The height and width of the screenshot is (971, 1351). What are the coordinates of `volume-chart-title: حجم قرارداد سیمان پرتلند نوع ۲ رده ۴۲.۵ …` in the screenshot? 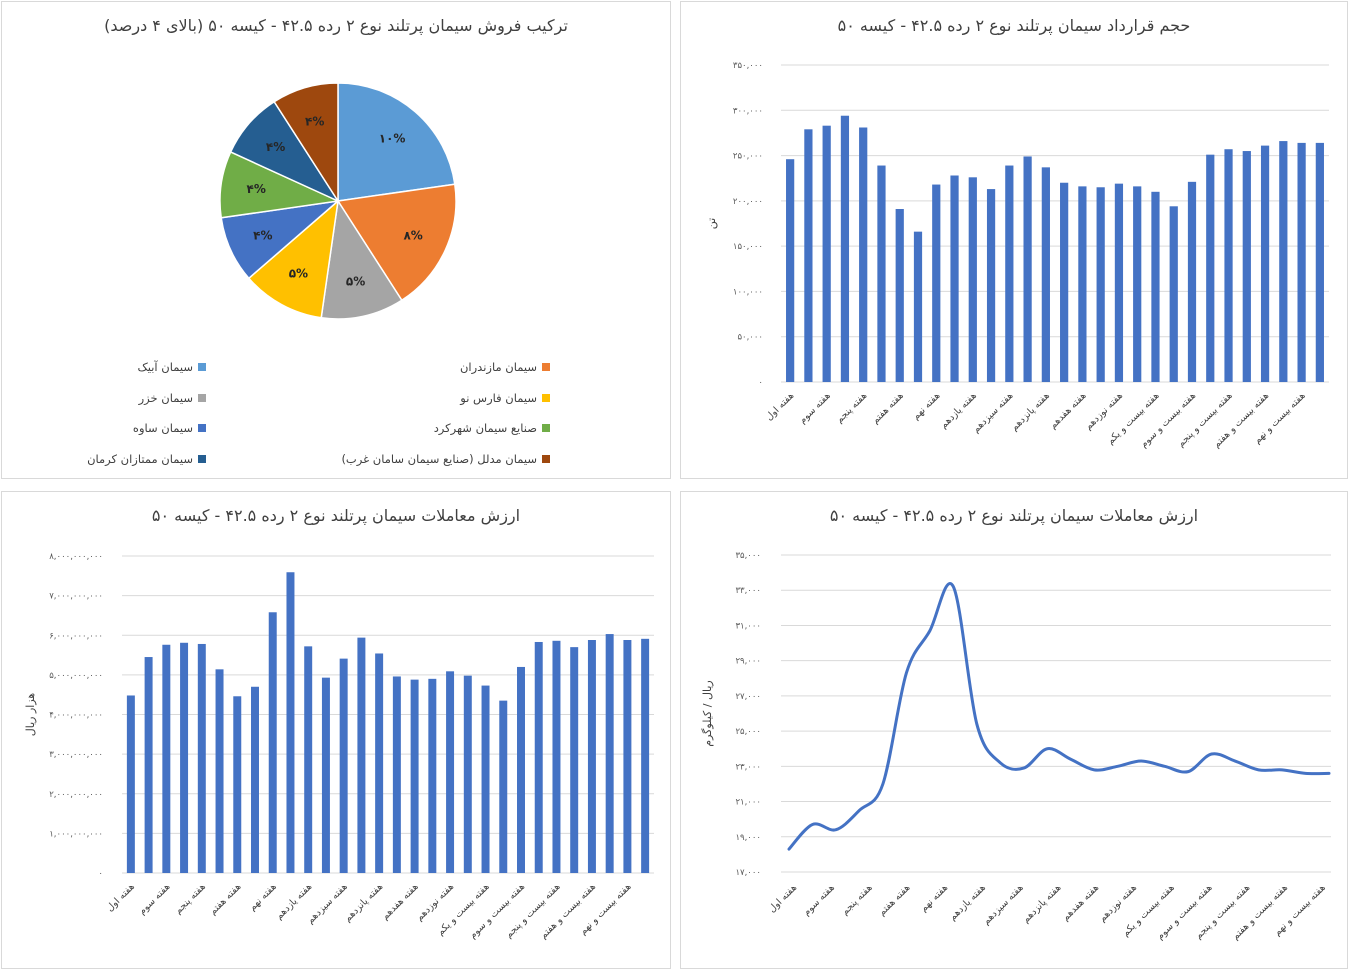 It's located at (1014, 25).